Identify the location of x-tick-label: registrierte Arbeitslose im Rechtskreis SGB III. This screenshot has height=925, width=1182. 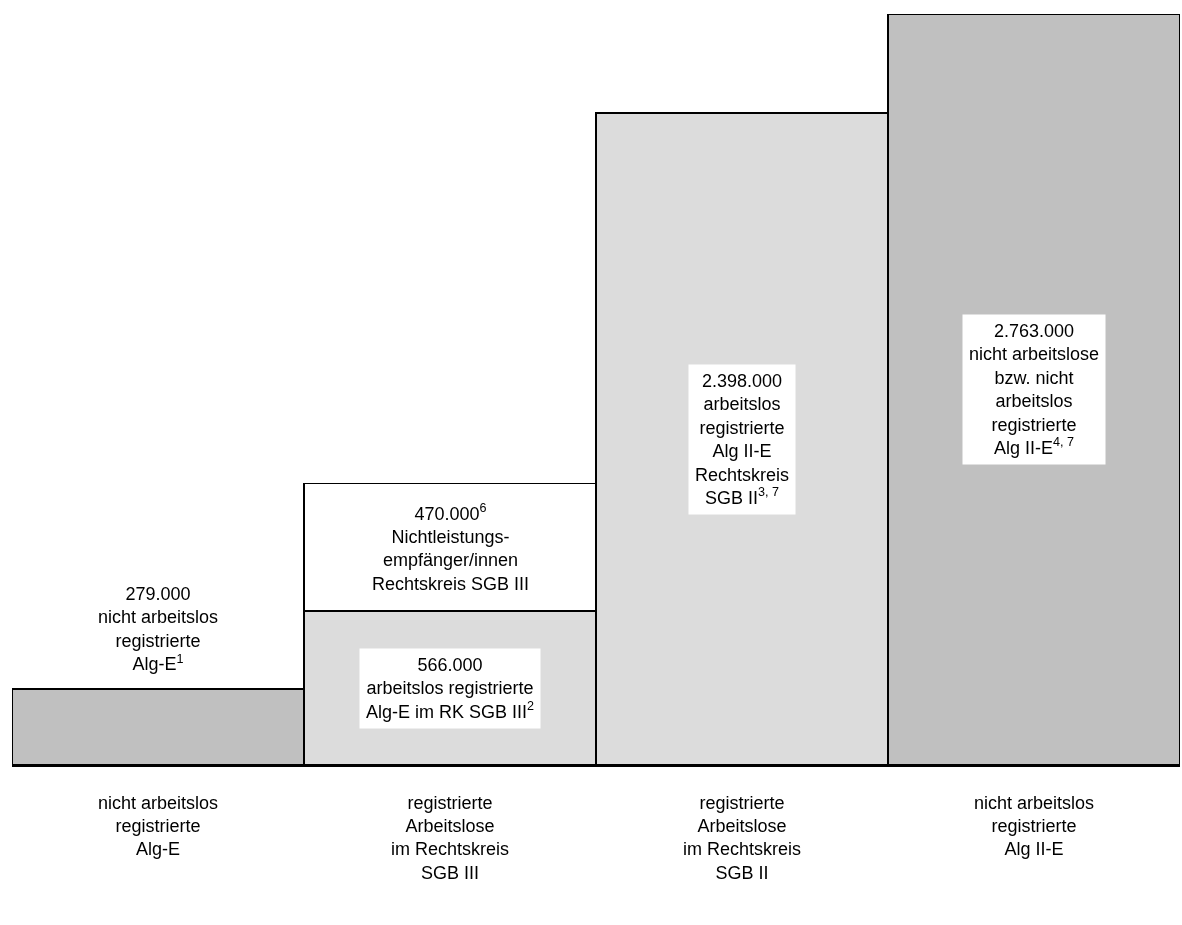
(450, 837).